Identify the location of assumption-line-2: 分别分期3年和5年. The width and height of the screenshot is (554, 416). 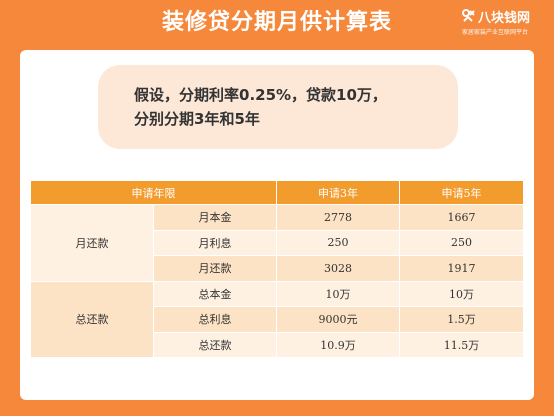
(197, 119).